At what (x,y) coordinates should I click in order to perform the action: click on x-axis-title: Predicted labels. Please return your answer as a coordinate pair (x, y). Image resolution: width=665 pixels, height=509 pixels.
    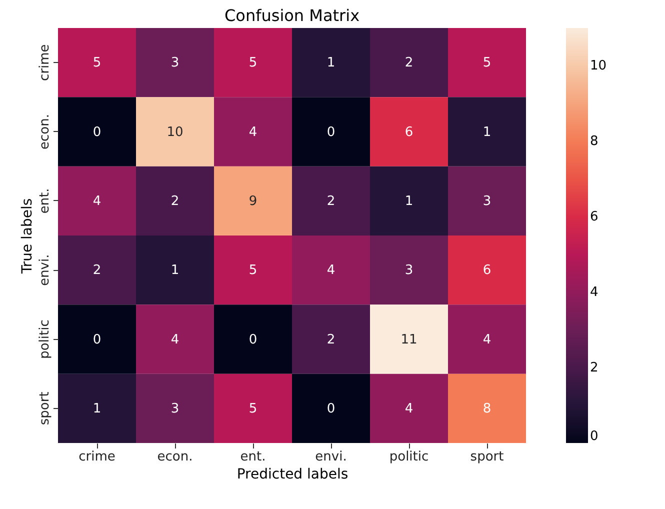
    Looking at the image, I should click on (292, 474).